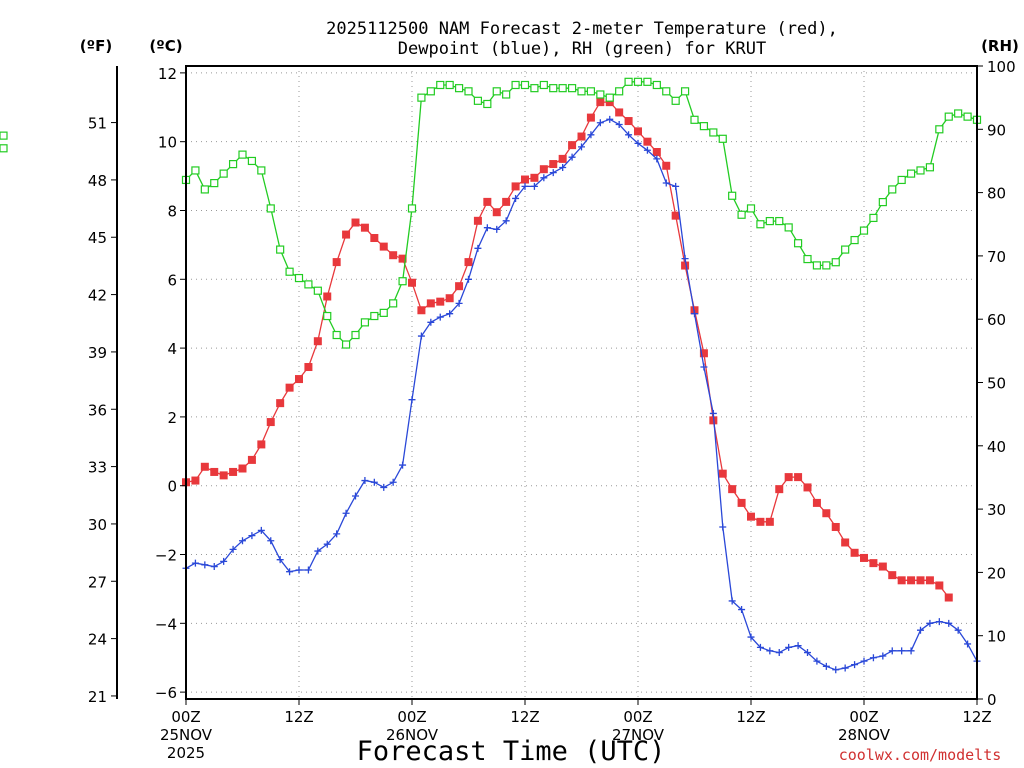 This screenshot has height=768, width=1024. What do you see at coordinates (996, 510) in the screenshot?
I see `rh-tick-label: 30` at bounding box center [996, 510].